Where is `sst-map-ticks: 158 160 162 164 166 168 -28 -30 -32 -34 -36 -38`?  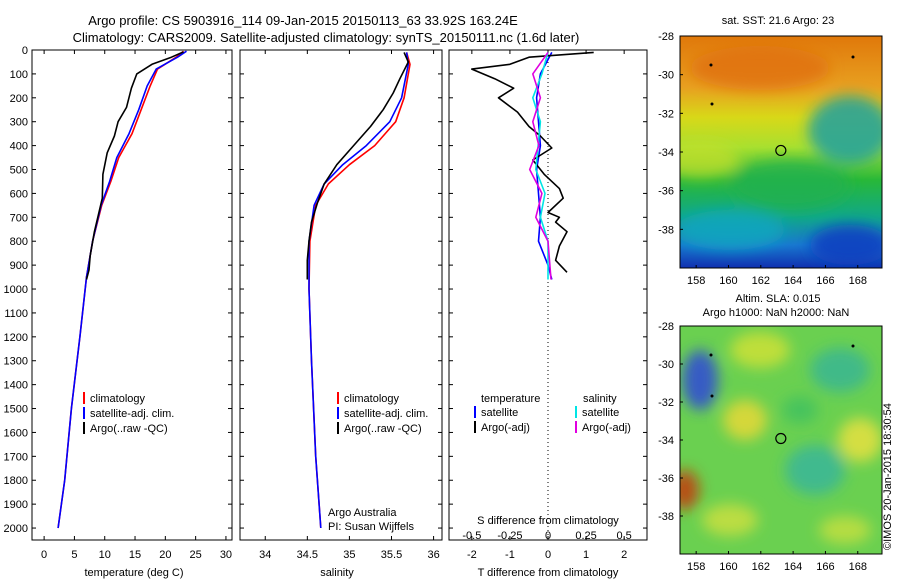
sst-map-ticks: 158 160 162 164 166 168 -28 -30 -32 -34 -36 -38 is located at coordinates (762, 159).